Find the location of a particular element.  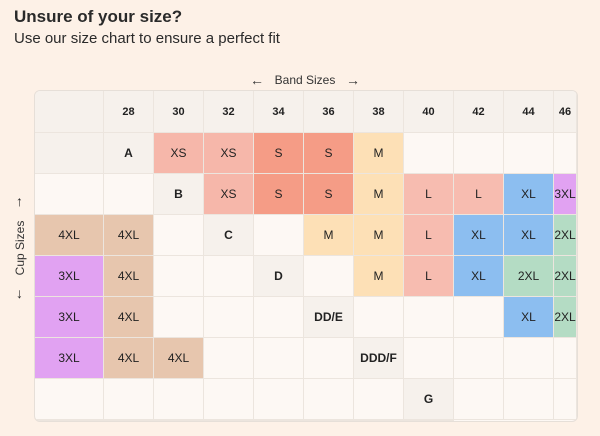

cup-sizes-label: Cup Sizes is located at coordinates (20, 248).